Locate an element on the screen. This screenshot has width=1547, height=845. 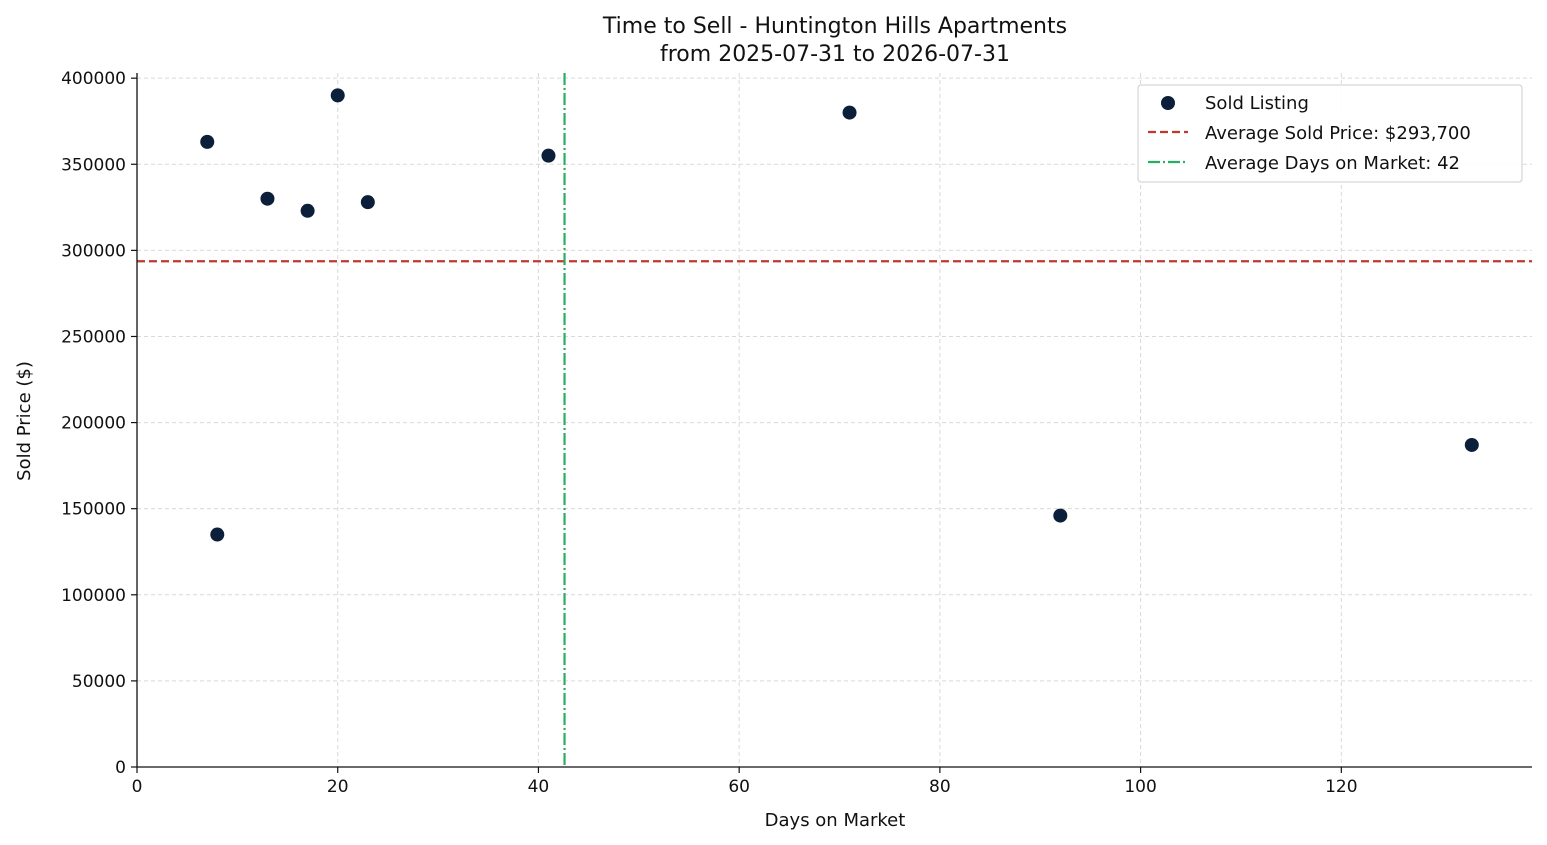
legend-label-avg-days: Average Days on Market: 42 is located at coordinates (1332, 163).